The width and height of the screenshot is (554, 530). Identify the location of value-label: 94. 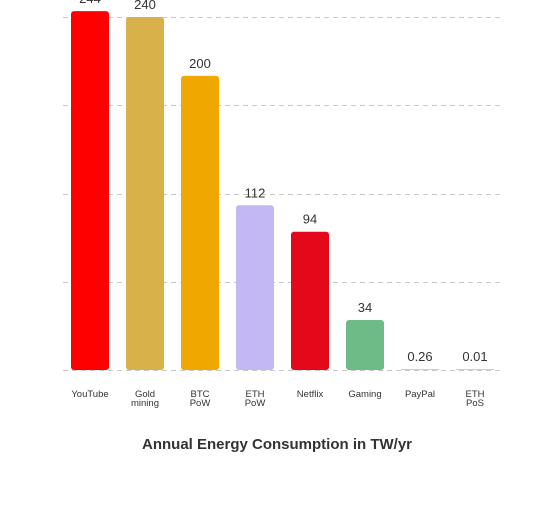
(310, 219).